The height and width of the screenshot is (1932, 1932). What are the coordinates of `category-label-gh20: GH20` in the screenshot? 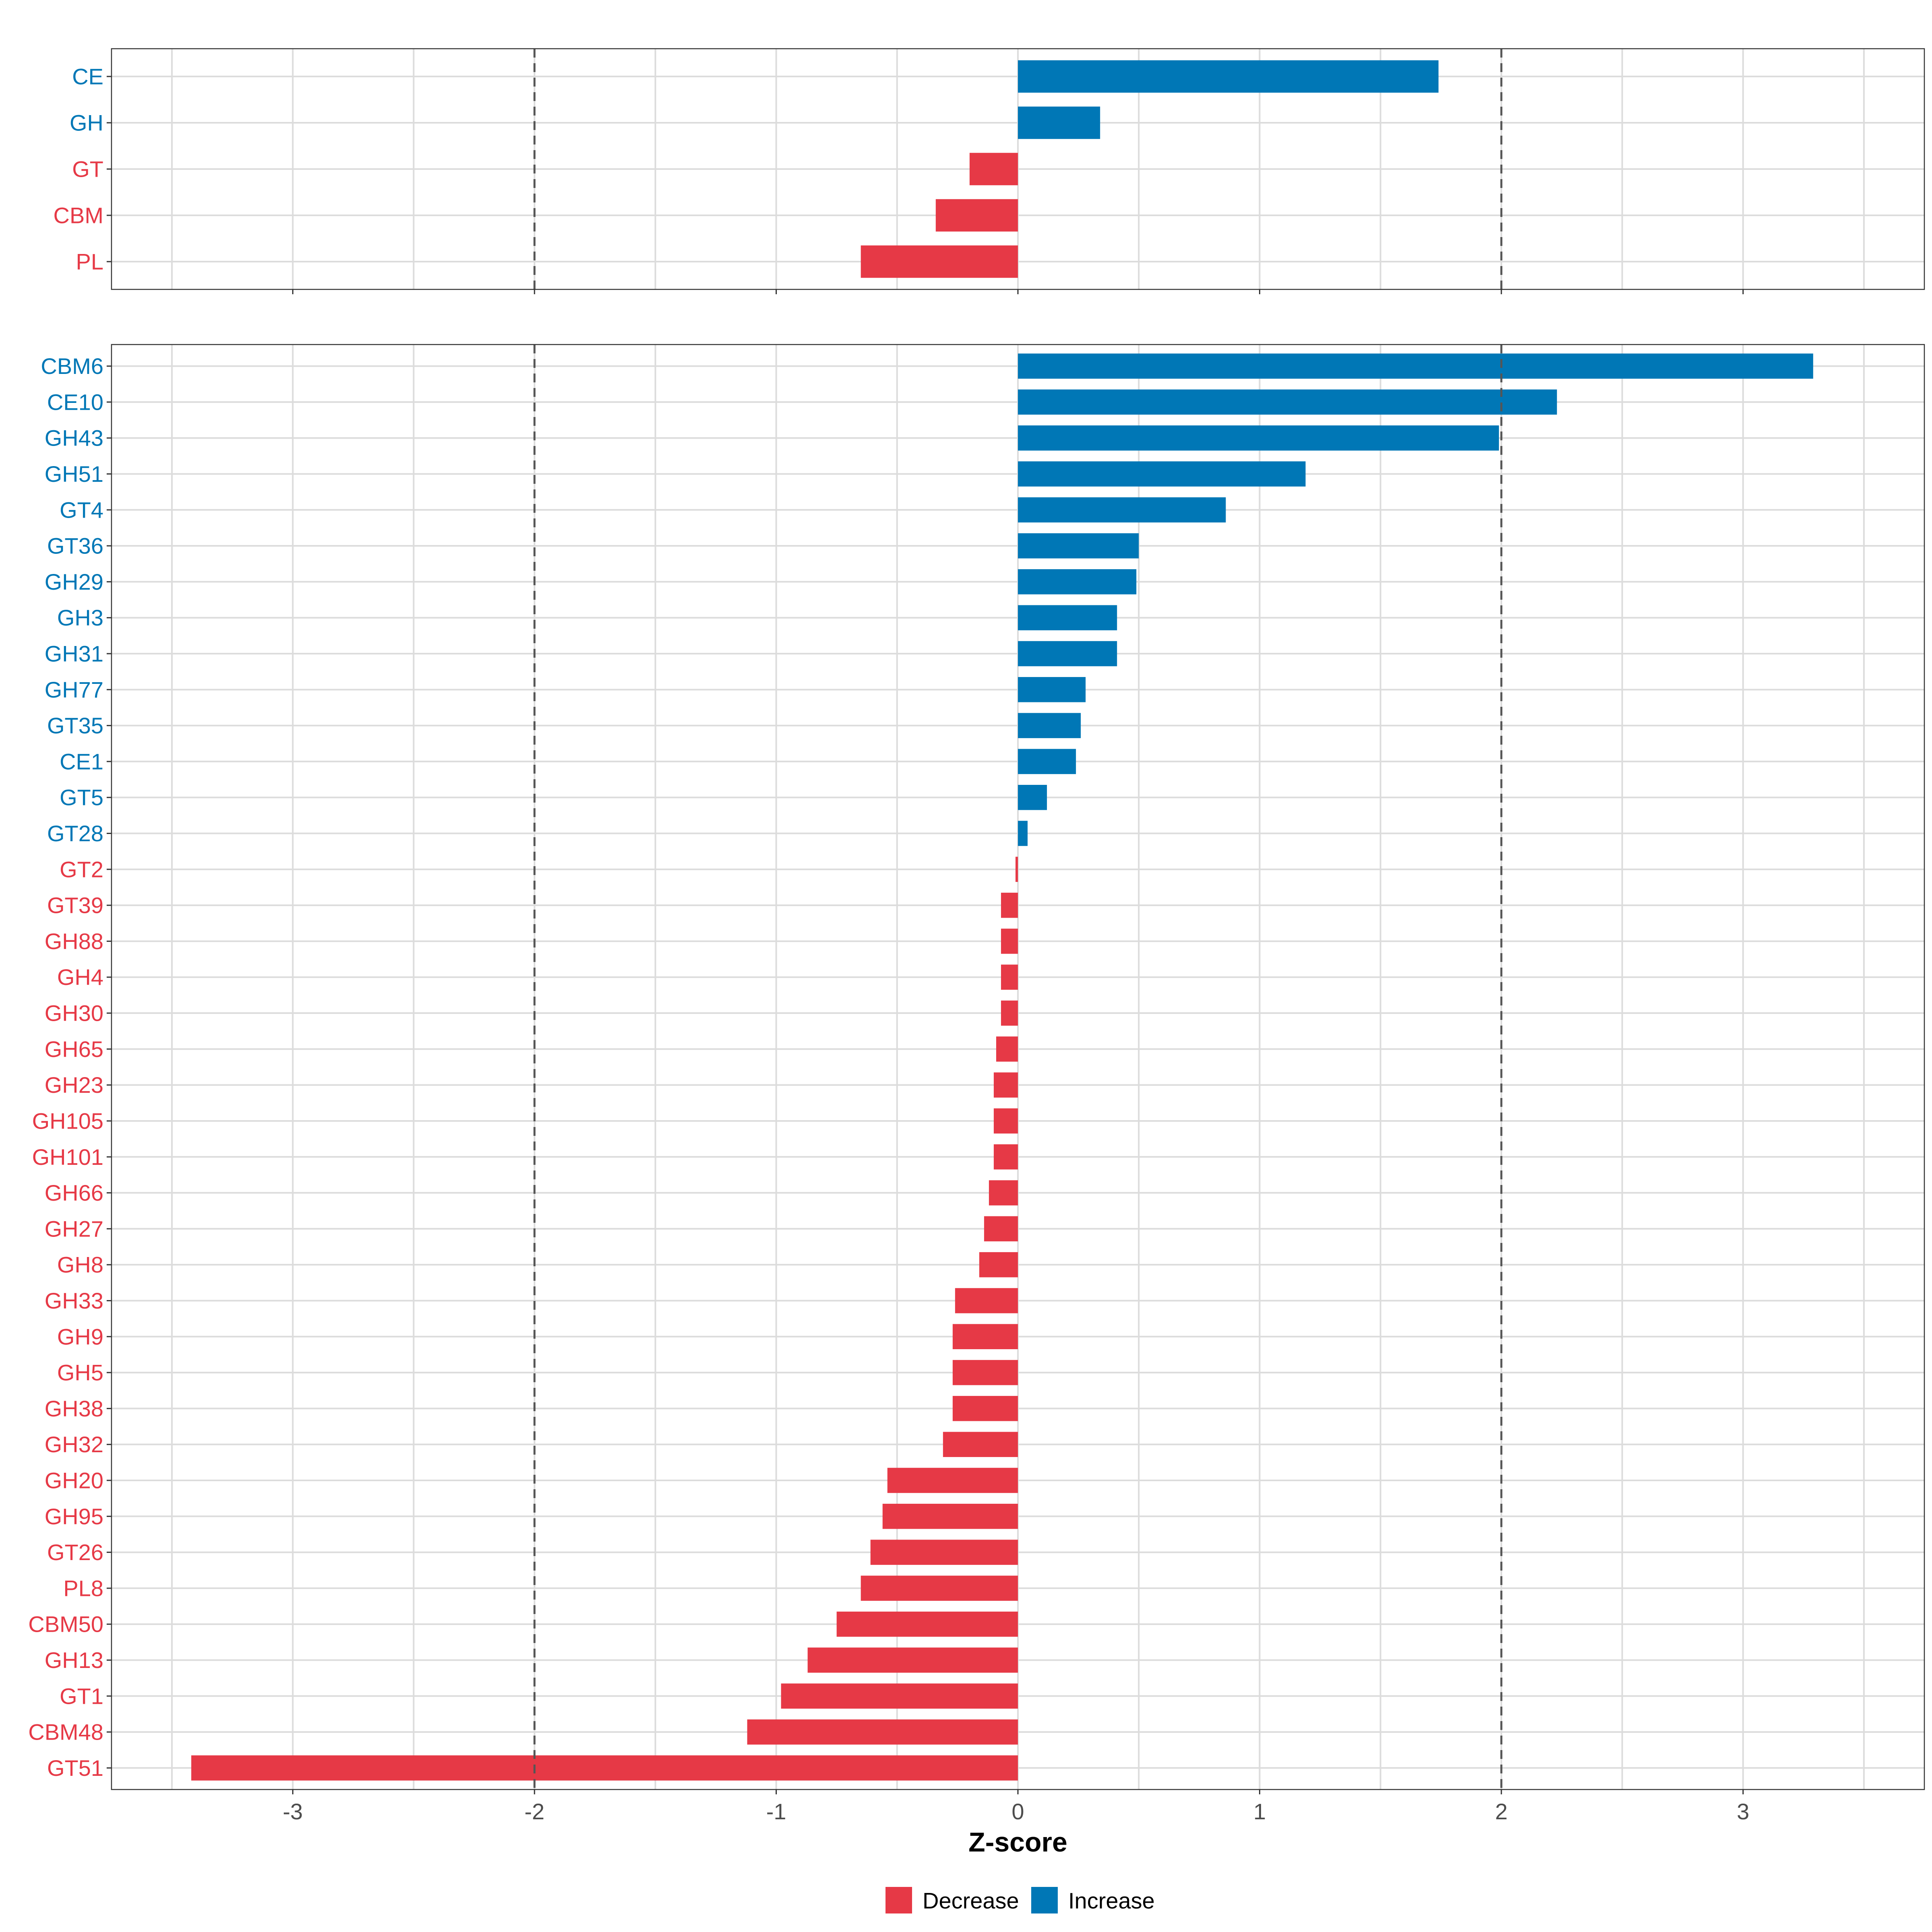 It's located at (74, 1480).